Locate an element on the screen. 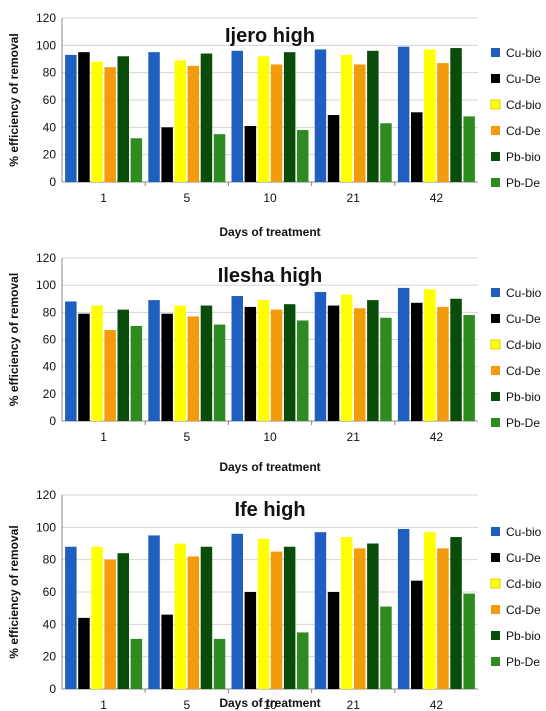 The width and height of the screenshot is (546, 711). legend-label: Cu-bio is located at coordinates (524, 53).